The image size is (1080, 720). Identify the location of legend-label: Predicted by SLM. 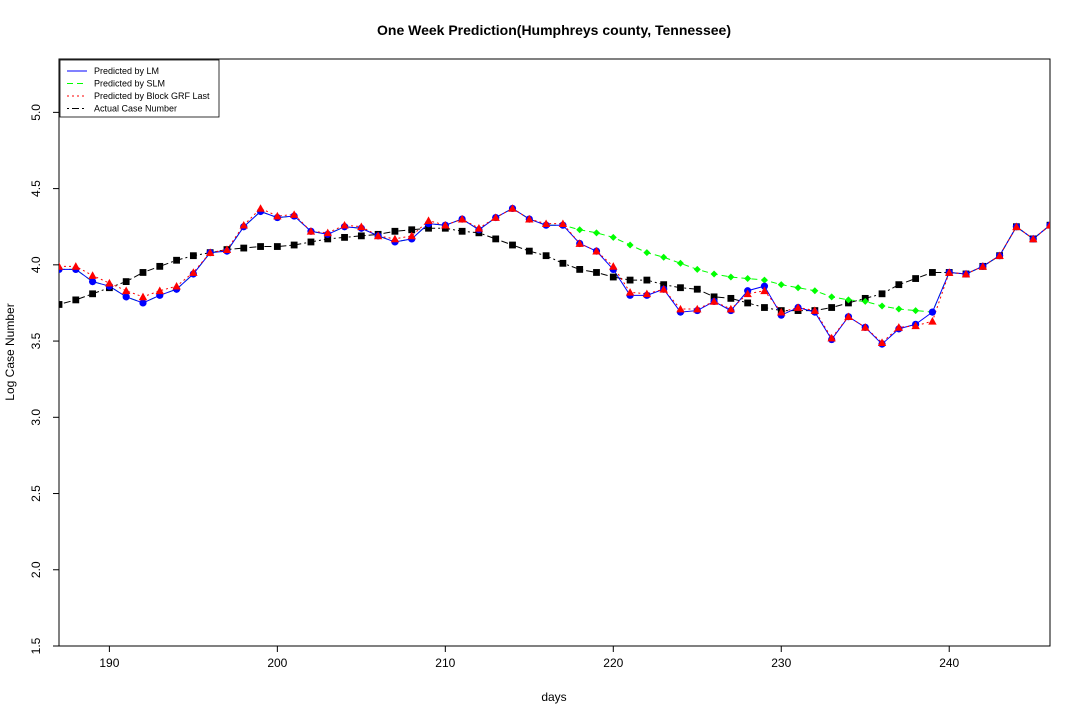
(129, 84).